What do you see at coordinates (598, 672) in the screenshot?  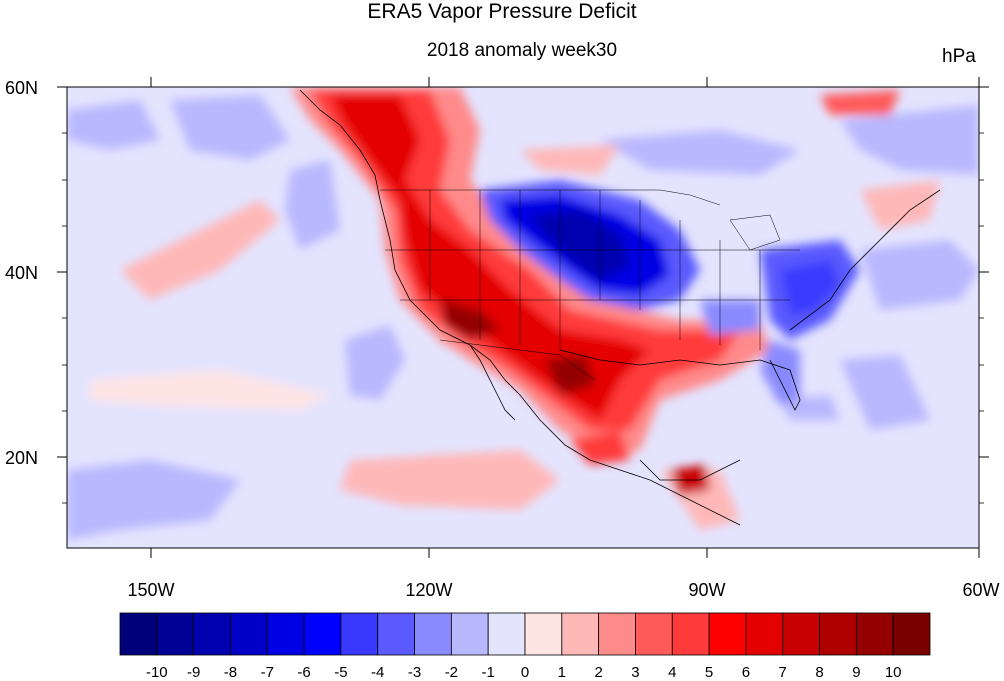 I see `colorbar-label: 2` at bounding box center [598, 672].